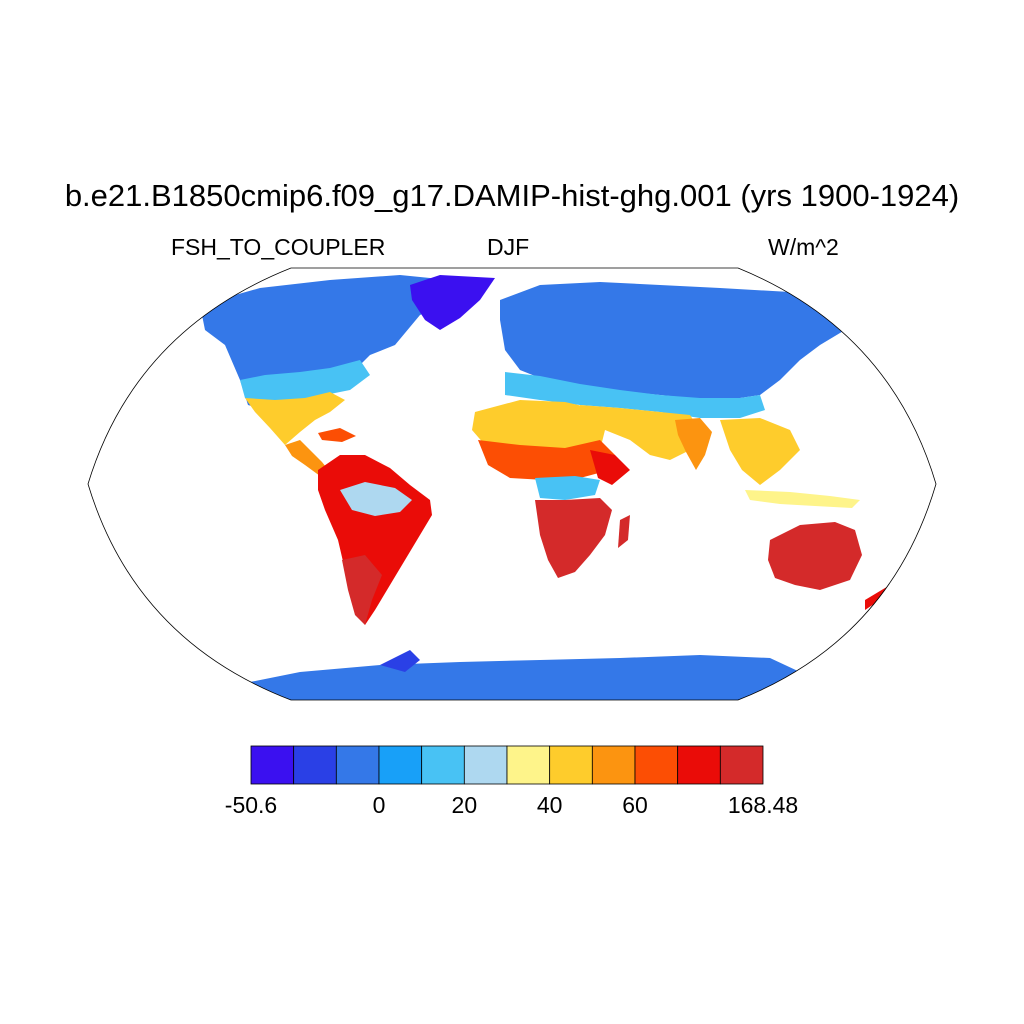  I want to click on central-america, so click(307, 458).